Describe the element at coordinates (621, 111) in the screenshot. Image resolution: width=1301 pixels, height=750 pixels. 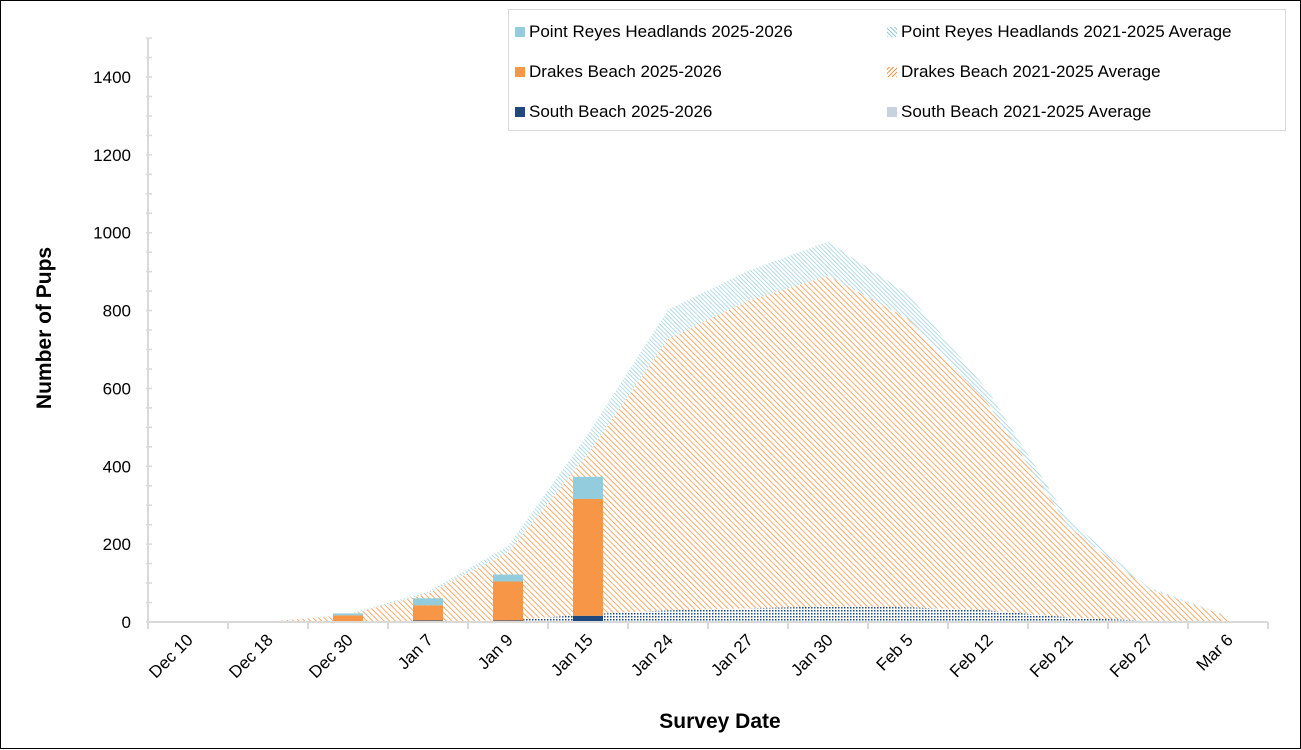
I see `legend-label: South Beach 2025-2026` at that location.